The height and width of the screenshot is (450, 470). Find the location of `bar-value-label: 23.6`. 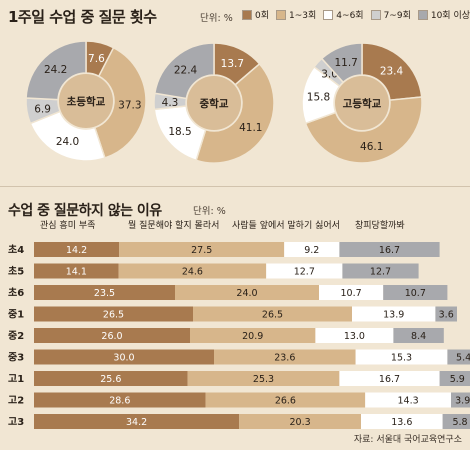

bar-value-label: 23.6 is located at coordinates (284, 358).